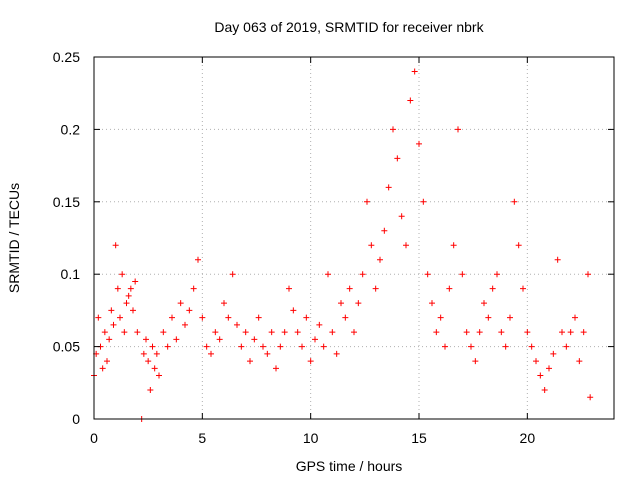 The image size is (640, 480). Describe the element at coordinates (66, 347) in the screenshot. I see `y-tick-label: 0.05` at that location.